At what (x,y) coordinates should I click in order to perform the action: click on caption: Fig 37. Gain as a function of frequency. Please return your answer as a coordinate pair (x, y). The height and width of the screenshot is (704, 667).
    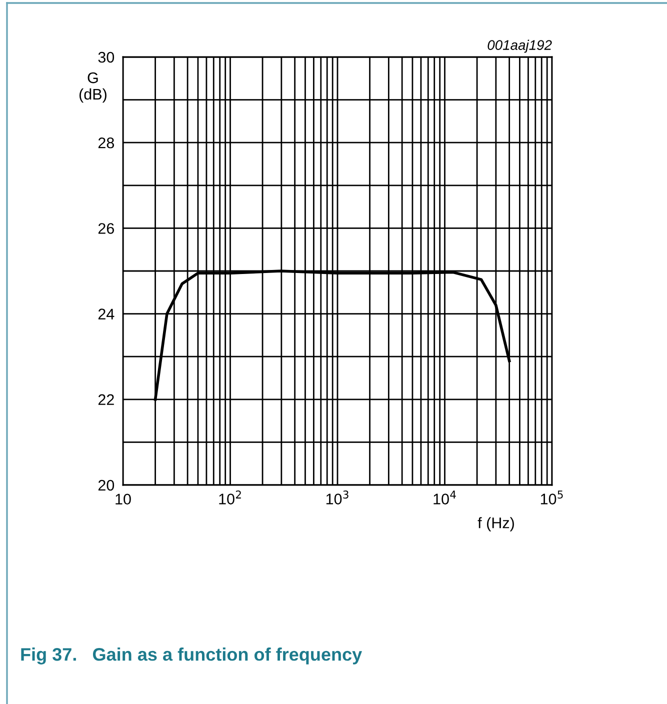
    Looking at the image, I should click on (191, 656).